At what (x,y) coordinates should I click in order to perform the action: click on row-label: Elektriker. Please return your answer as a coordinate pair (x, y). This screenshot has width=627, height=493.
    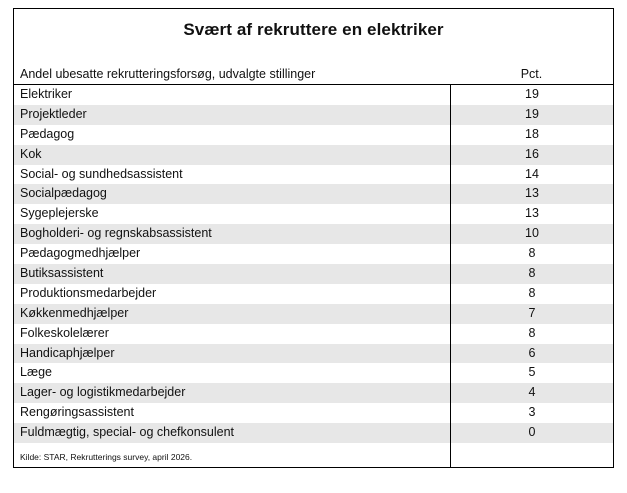
    Looking at the image, I should click on (46, 94).